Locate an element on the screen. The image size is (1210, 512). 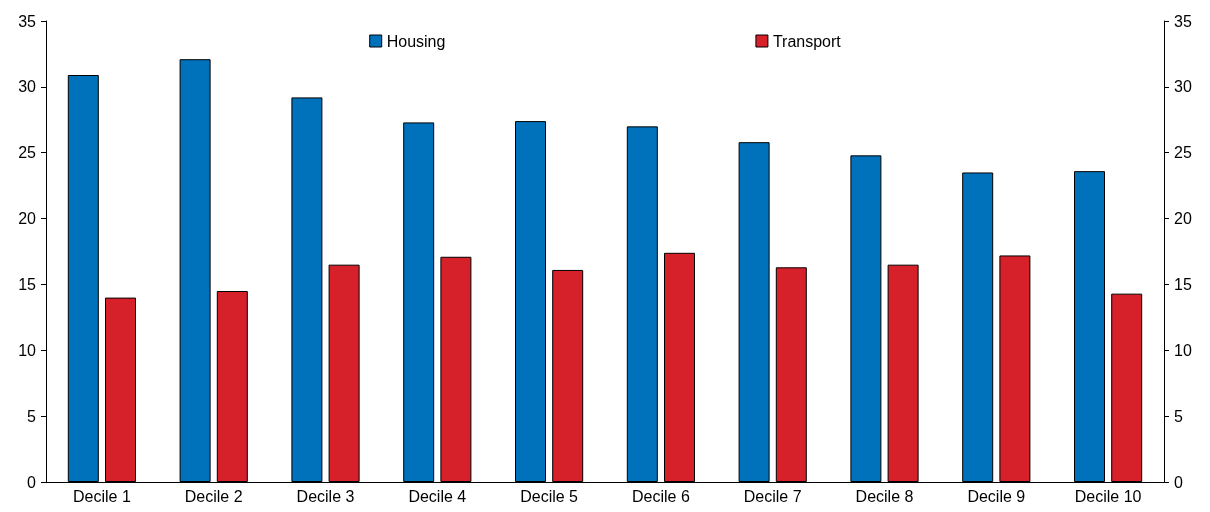
y-tick-label: 35 is located at coordinates (27, 21).